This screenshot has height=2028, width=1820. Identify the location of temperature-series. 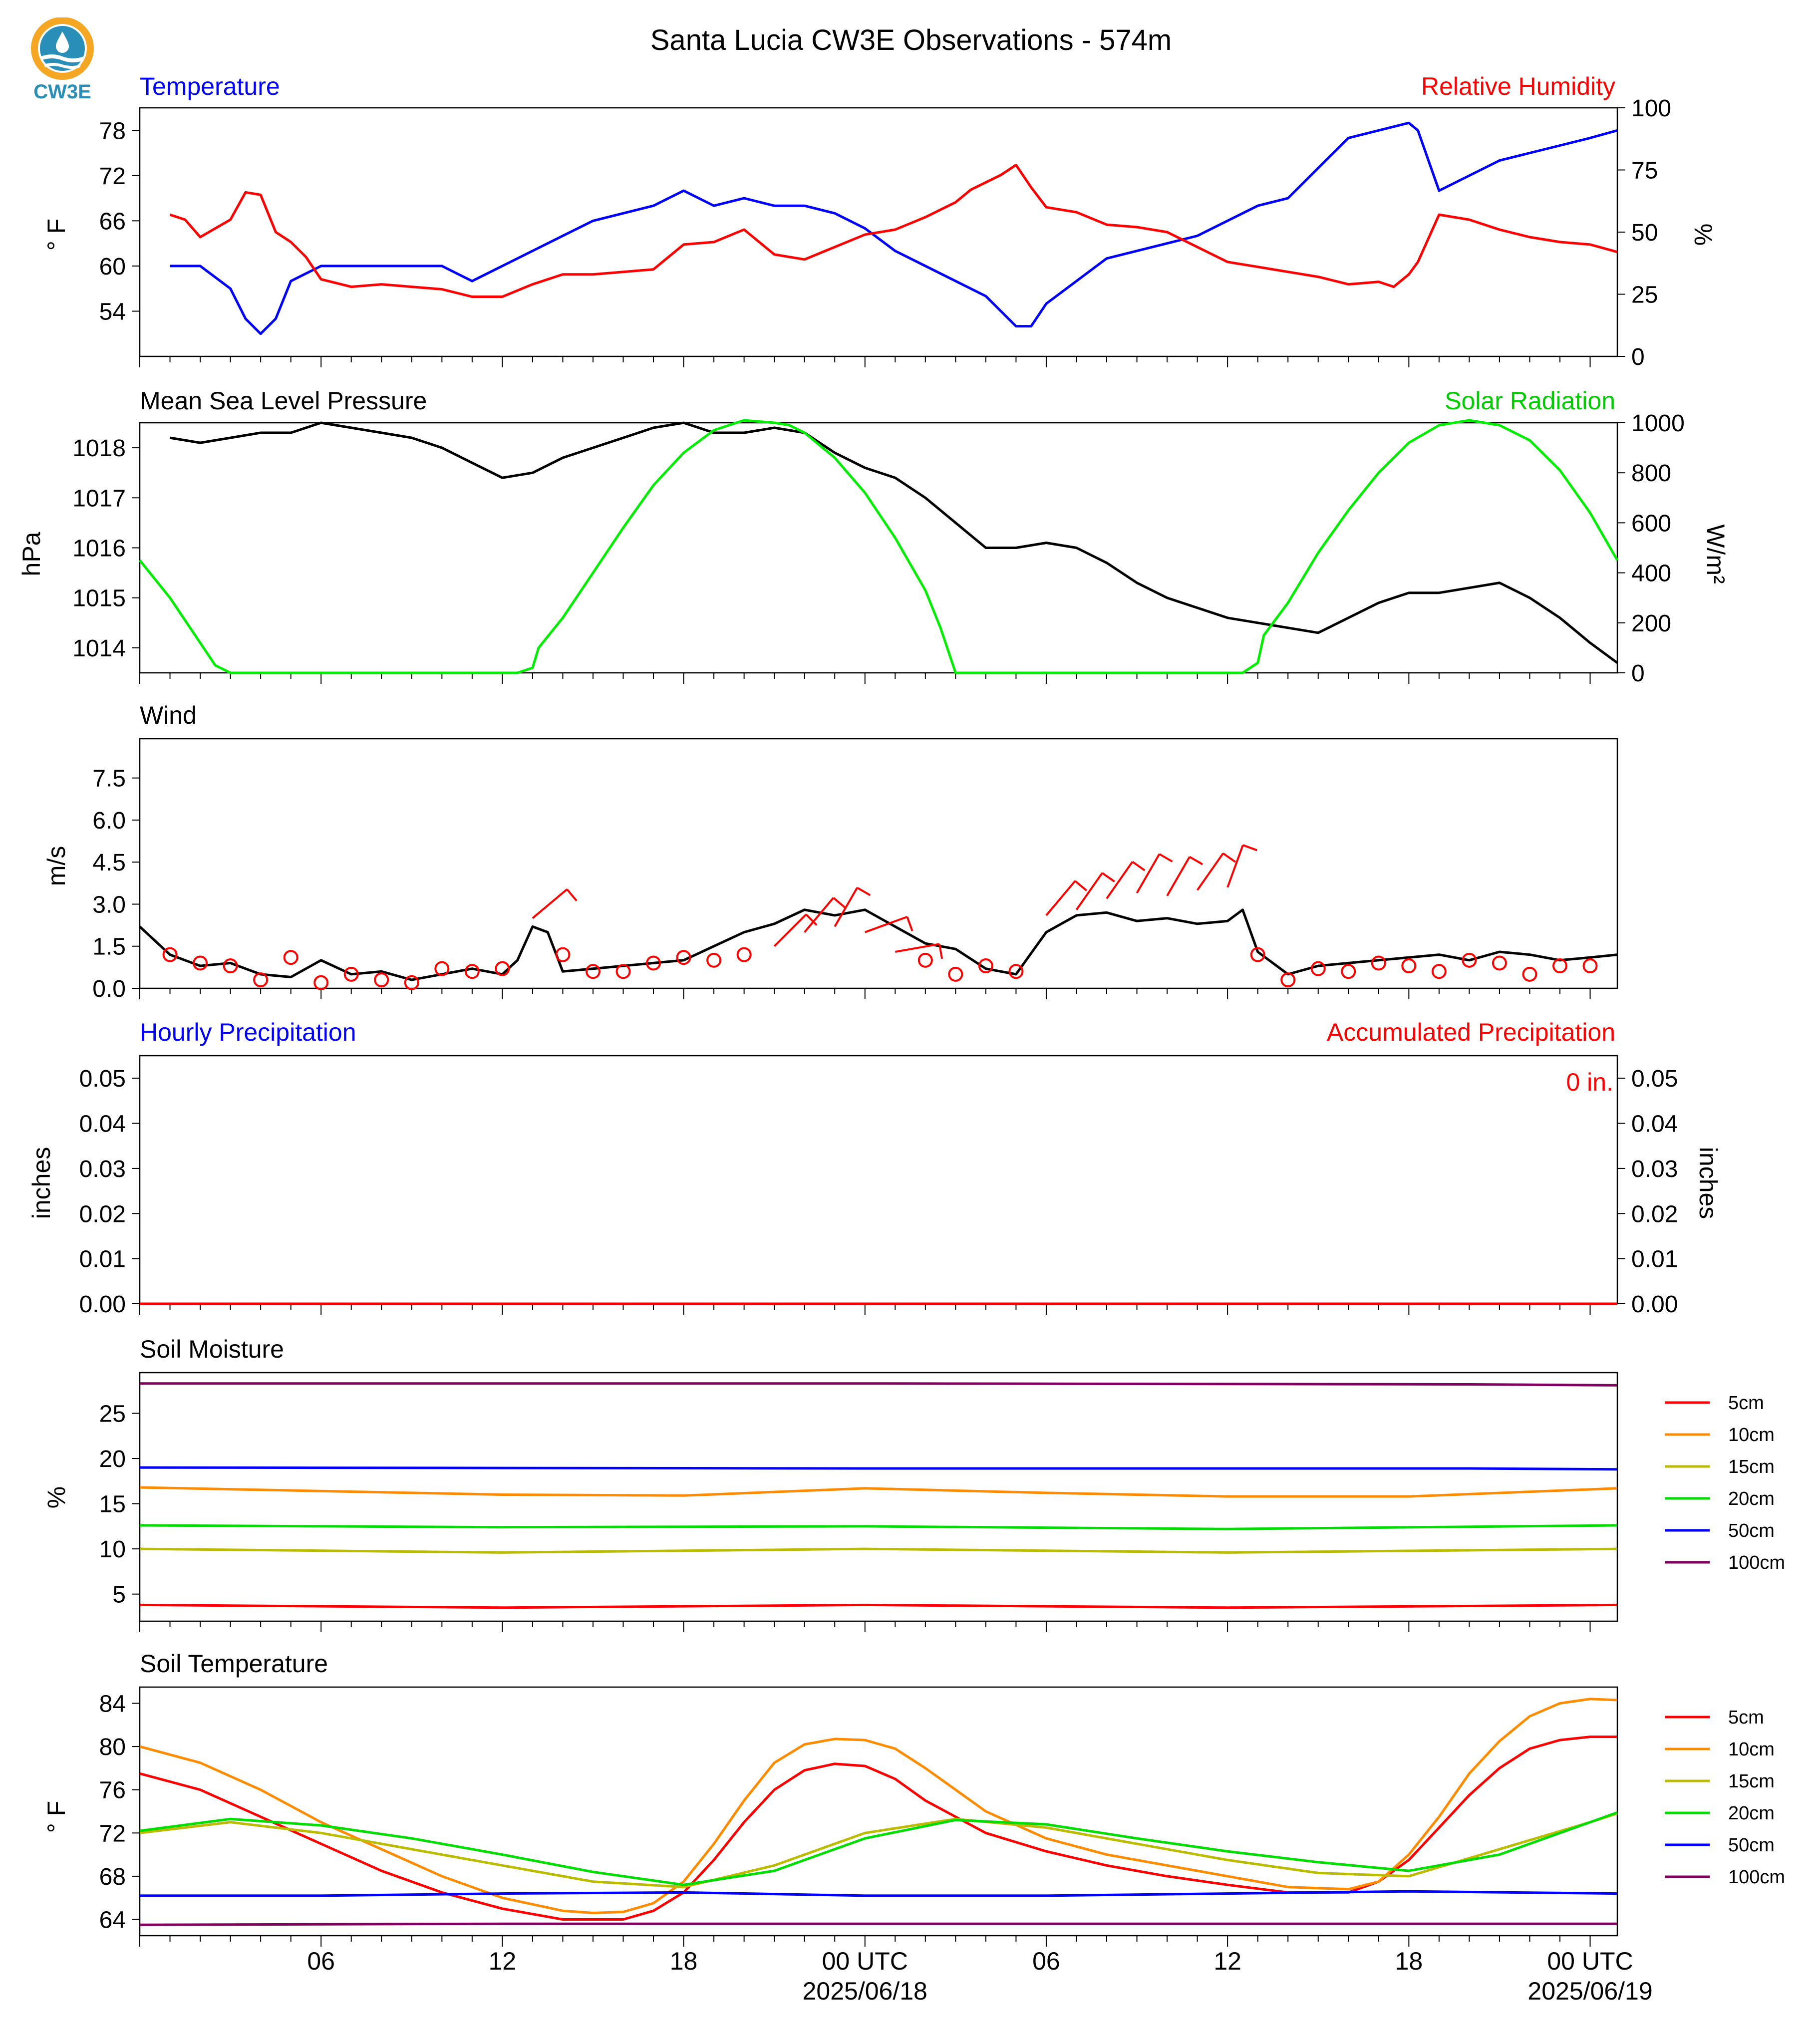
(893, 228).